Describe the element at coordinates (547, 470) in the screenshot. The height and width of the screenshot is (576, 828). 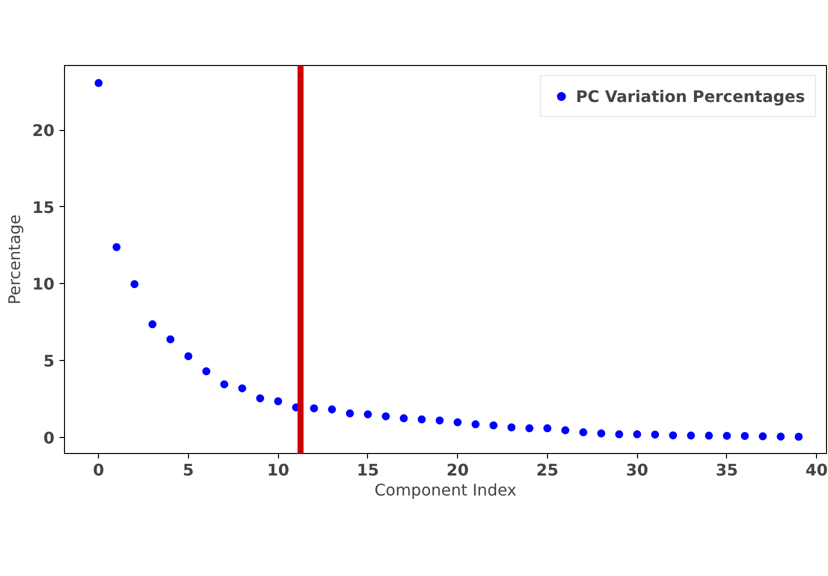
I see `x-tick-label: 25` at that location.